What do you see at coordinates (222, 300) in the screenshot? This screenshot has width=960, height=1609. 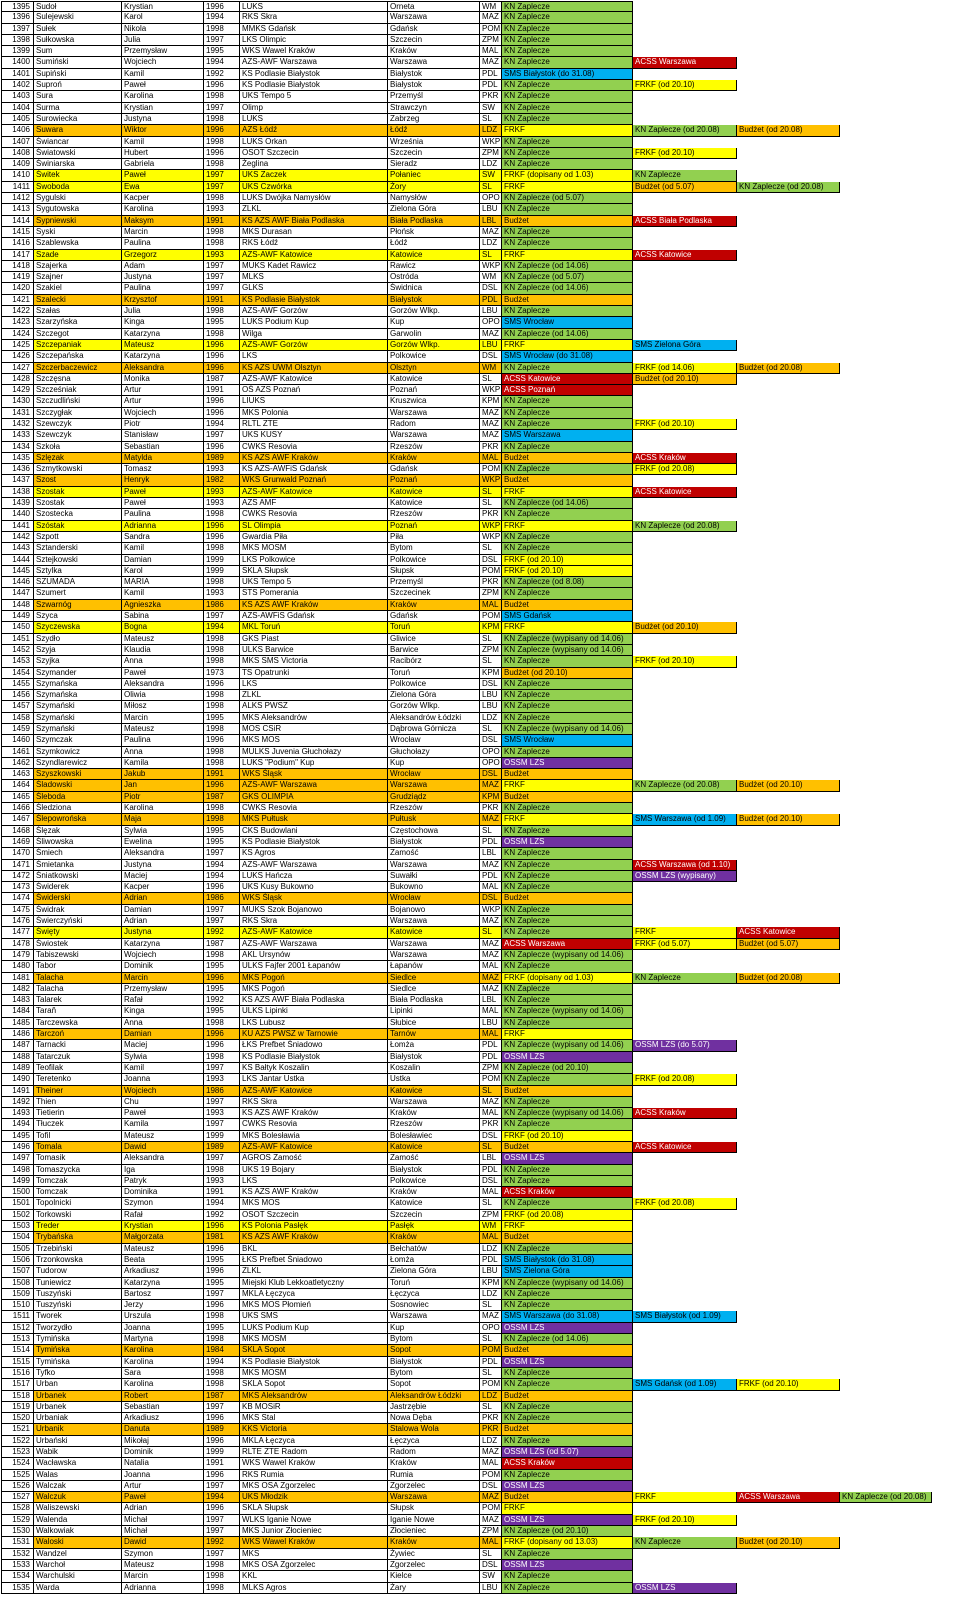 I see `cell-year: 1991` at bounding box center [222, 300].